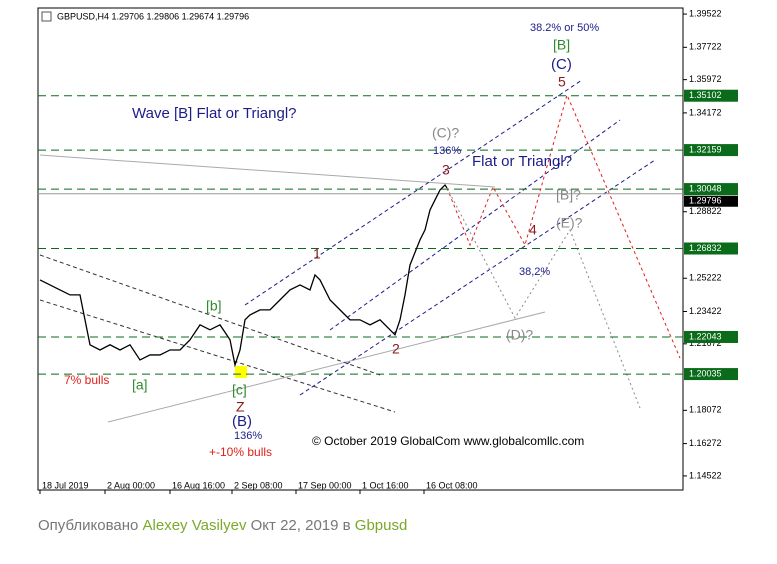 The width and height of the screenshot is (777, 564). I want to click on y-tick-label: 1.16272, so click(705, 443).